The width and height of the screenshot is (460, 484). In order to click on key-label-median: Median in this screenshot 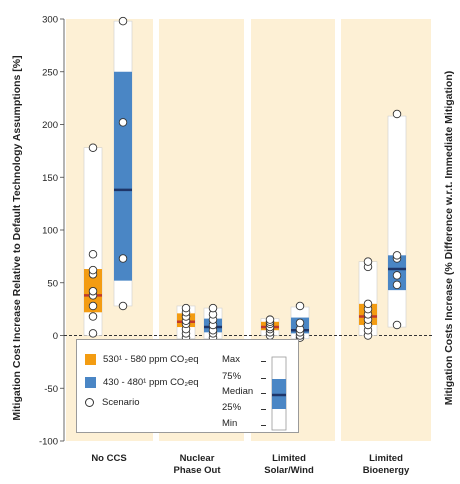, I will do `click(238, 391)`.